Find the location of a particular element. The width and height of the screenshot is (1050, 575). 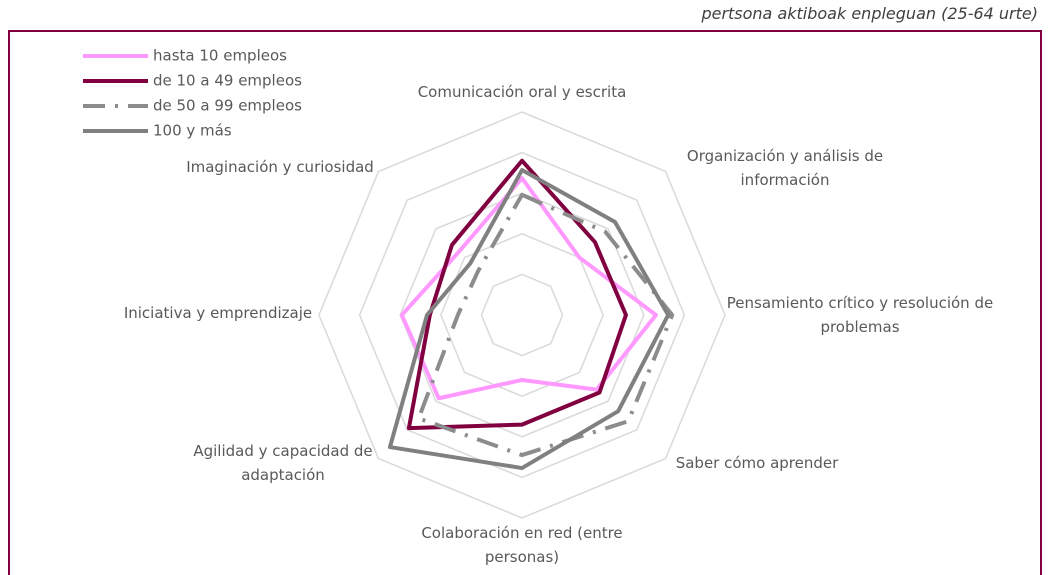

axis-label: Colaboración en red (entre personas) is located at coordinates (522, 545).